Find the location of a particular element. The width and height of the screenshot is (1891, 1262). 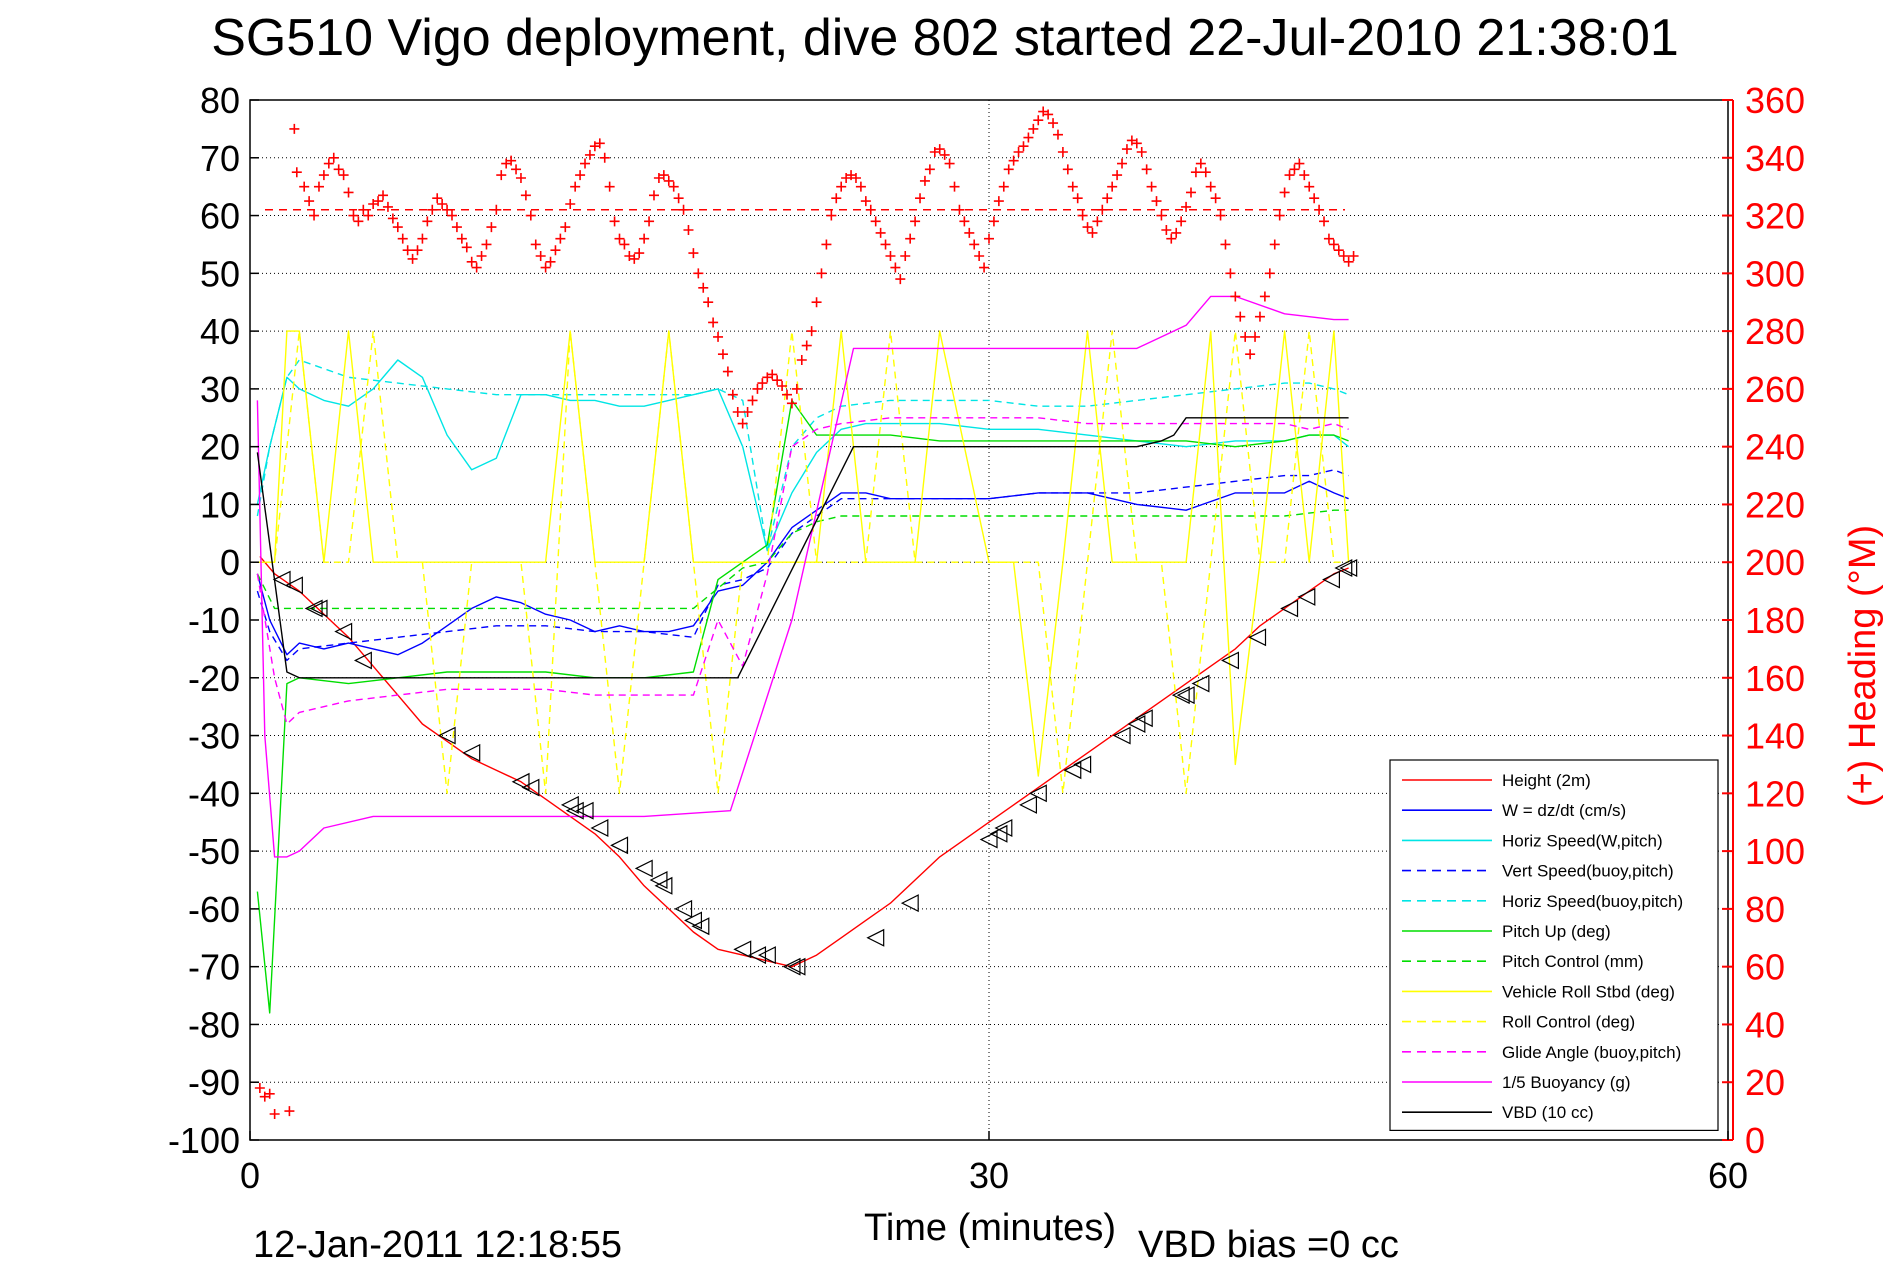

x-tick-label: 0 is located at coordinates (250, 1175).